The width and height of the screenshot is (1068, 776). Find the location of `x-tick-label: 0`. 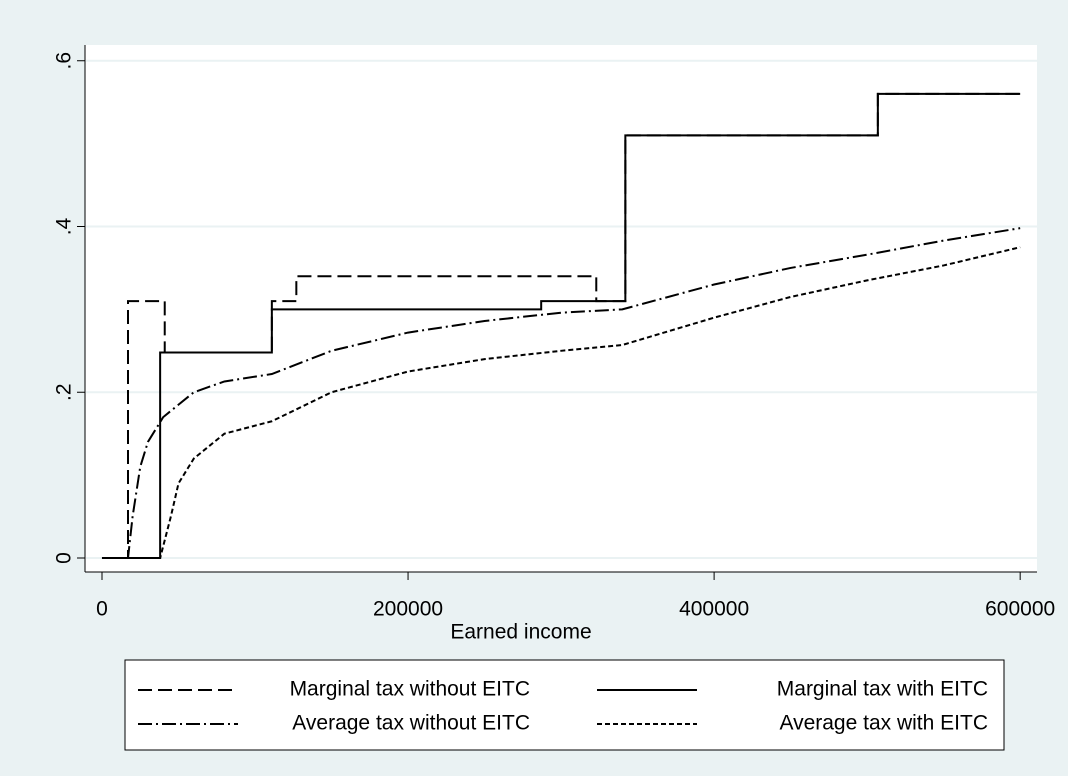

x-tick-label: 0 is located at coordinates (102, 609).